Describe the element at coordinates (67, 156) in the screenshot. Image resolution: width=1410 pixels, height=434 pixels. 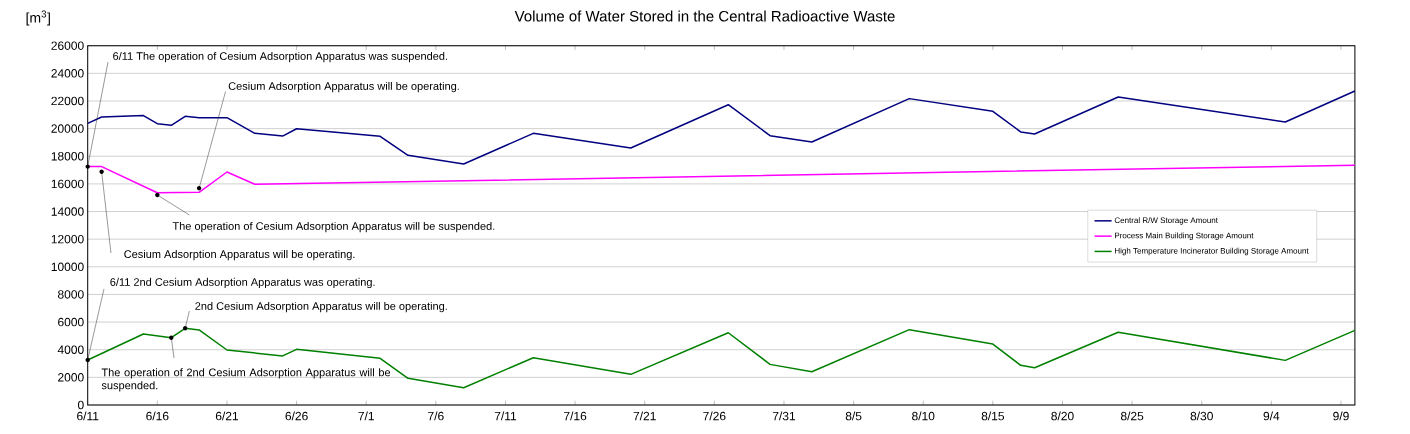
I see `y-tick-label: 18000` at that location.